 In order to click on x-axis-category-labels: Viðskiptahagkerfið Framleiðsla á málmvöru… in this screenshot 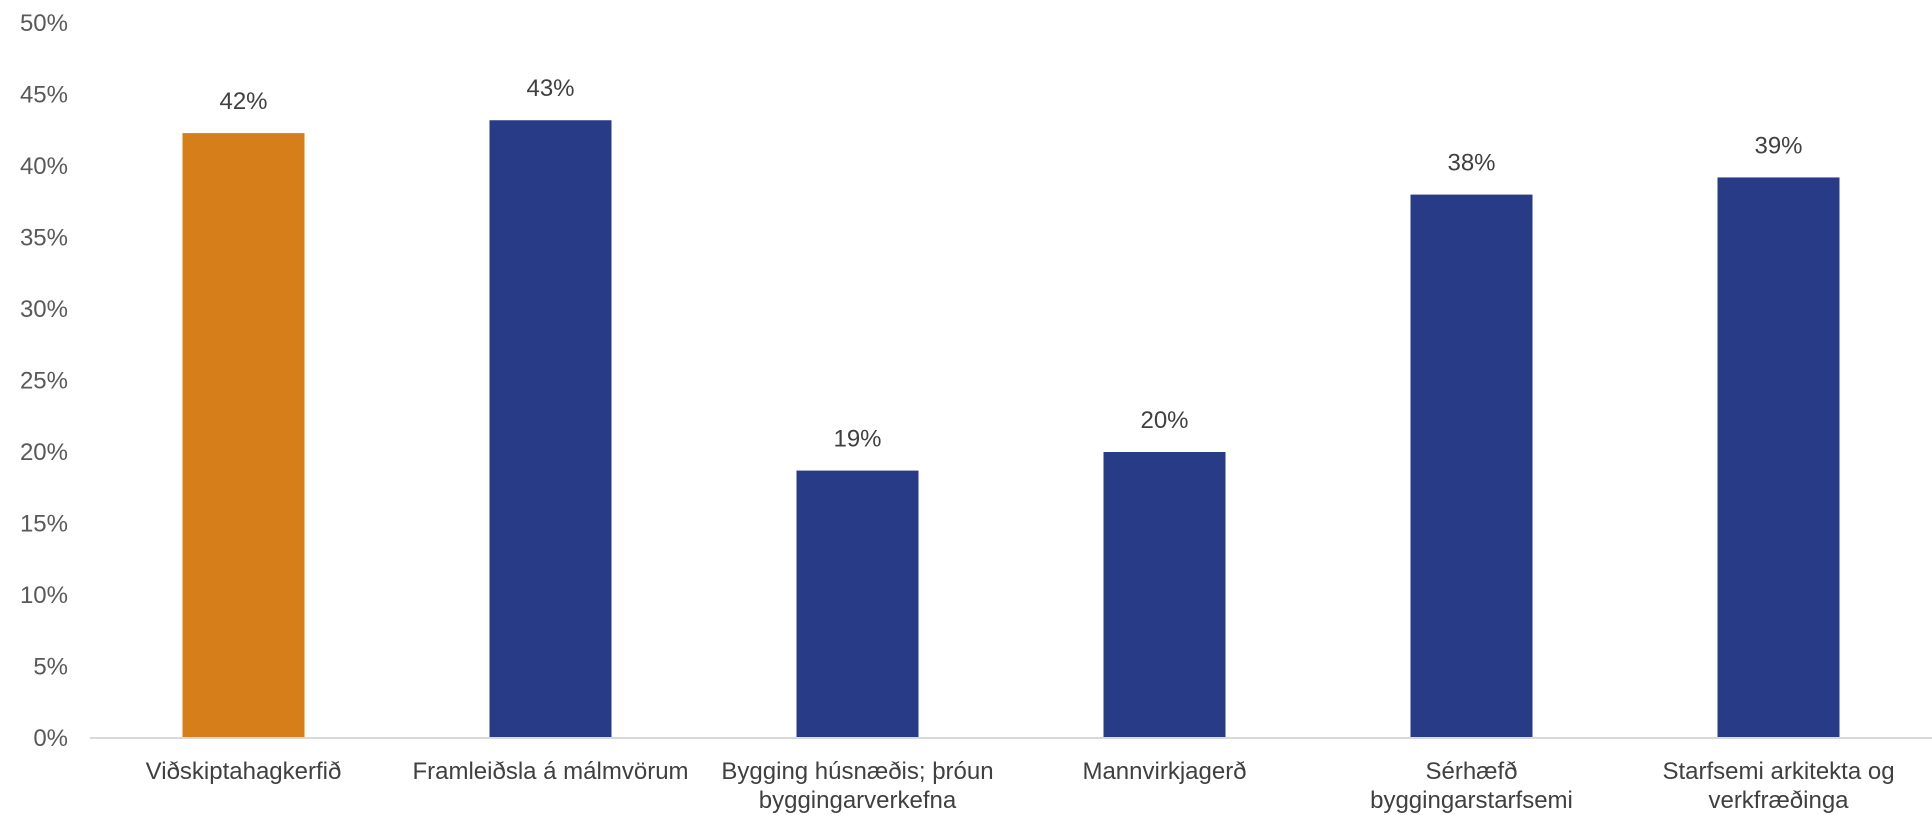, I will do `click(1020, 786)`.